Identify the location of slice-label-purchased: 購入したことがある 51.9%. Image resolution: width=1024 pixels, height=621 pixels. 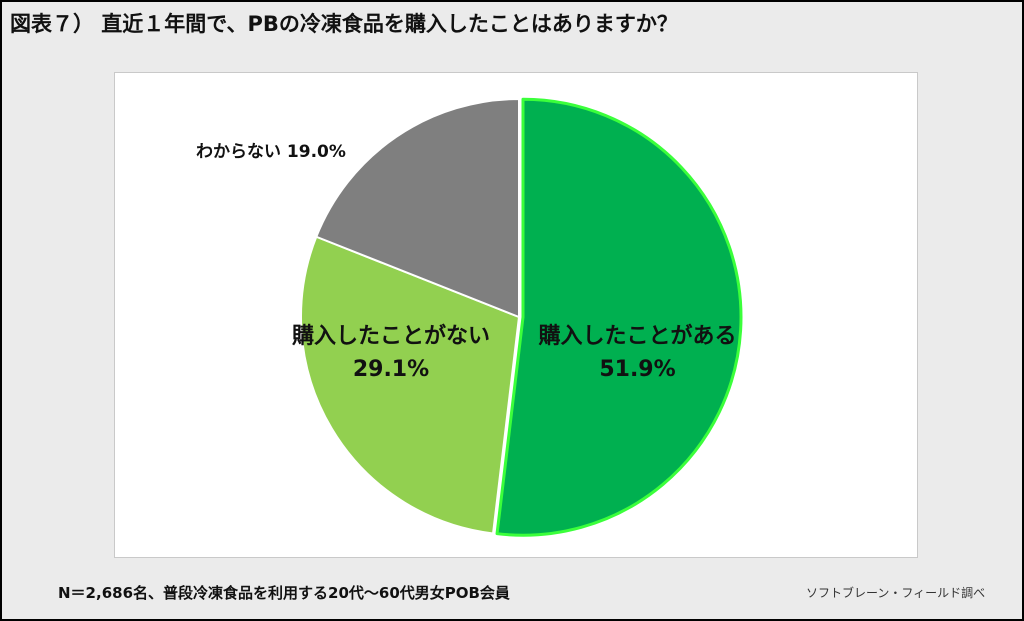
(637, 353).